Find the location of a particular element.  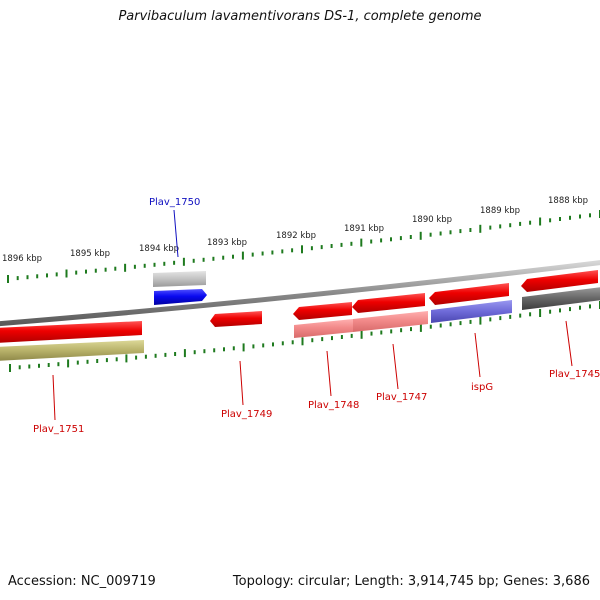

gene-plav-1748-arrow is located at coordinates (322, 311).